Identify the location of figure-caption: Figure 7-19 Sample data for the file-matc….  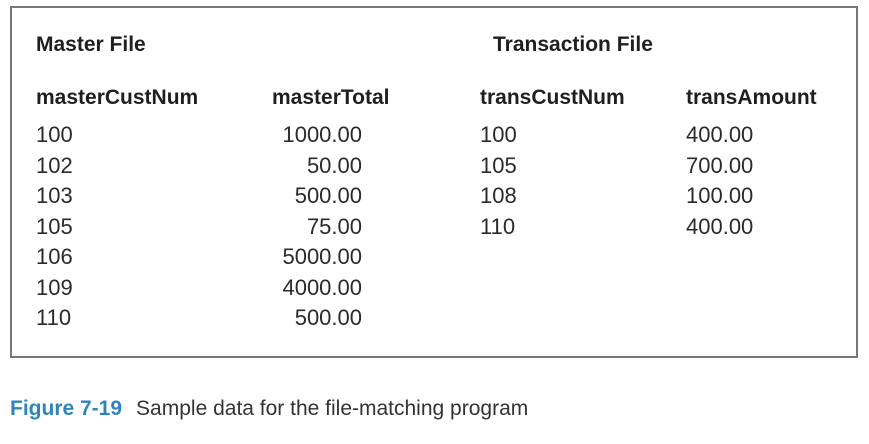
(269, 409).